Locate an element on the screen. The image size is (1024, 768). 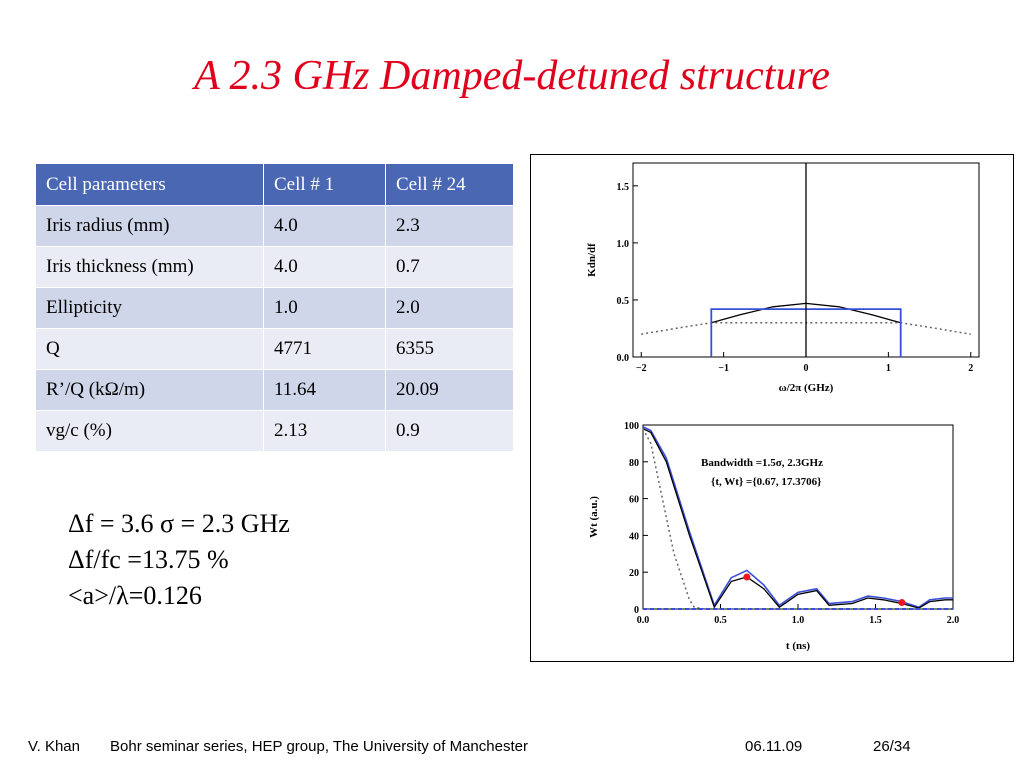
y-tick-label: 100 is located at coordinates (631, 426).